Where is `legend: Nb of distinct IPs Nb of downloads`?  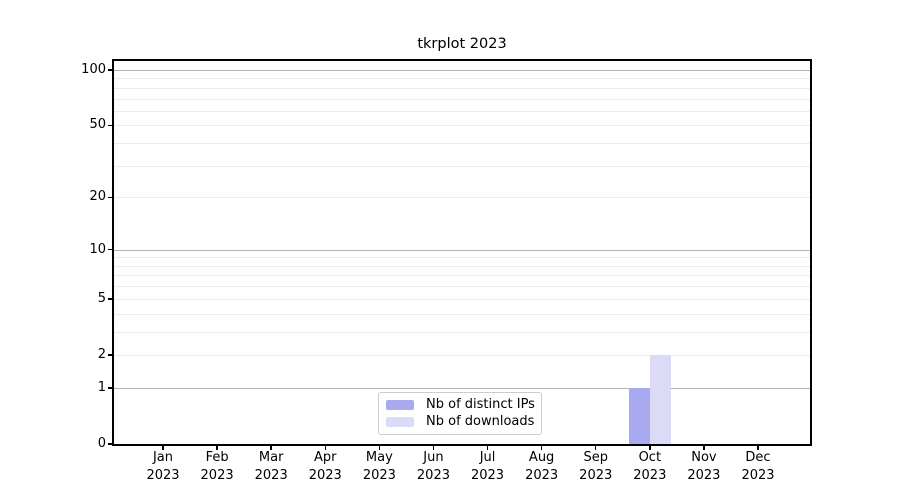
legend: Nb of distinct IPs Nb of downloads is located at coordinates (460, 413).